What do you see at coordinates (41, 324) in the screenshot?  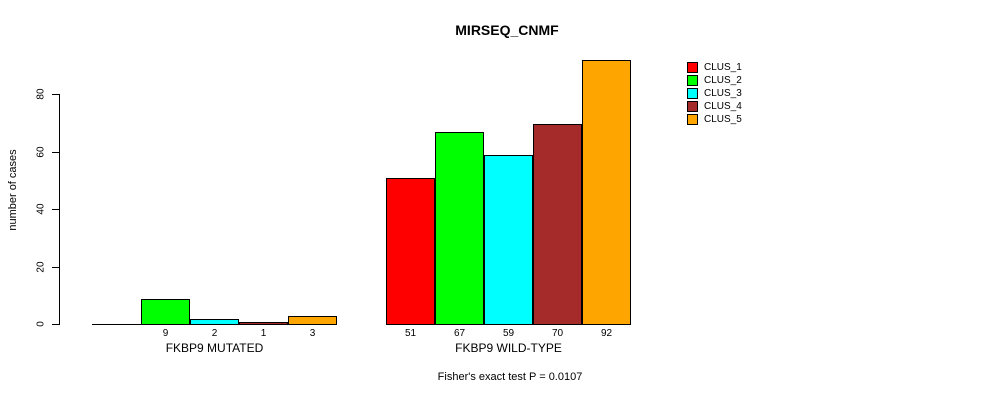 I see `y-tick-label: 0` at bounding box center [41, 324].